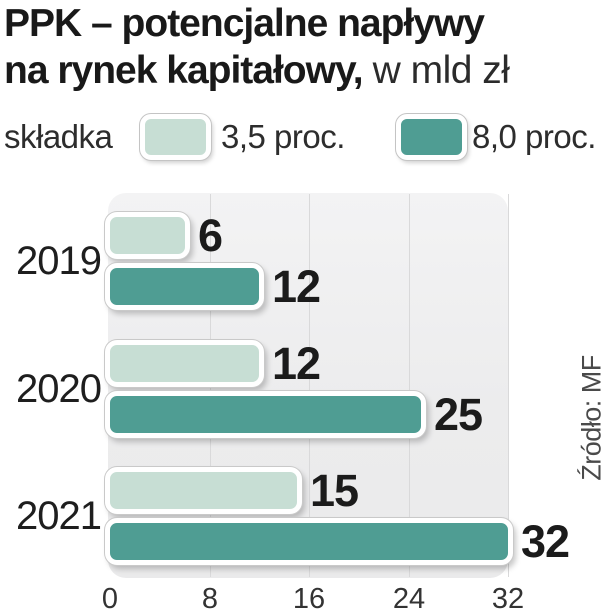  I want to click on legend-item-dark-label: 8,0 proc., so click(534, 136).